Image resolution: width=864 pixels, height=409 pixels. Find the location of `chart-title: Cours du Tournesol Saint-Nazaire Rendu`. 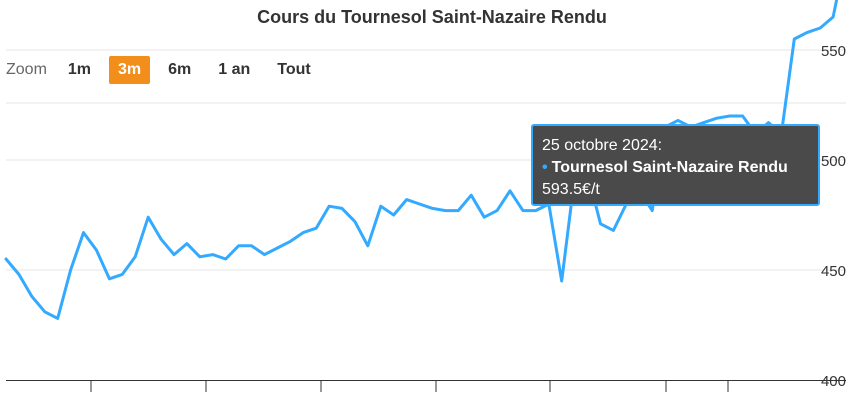

chart-title: Cours du Tournesol Saint-Nazaire Rendu is located at coordinates (432, 17).